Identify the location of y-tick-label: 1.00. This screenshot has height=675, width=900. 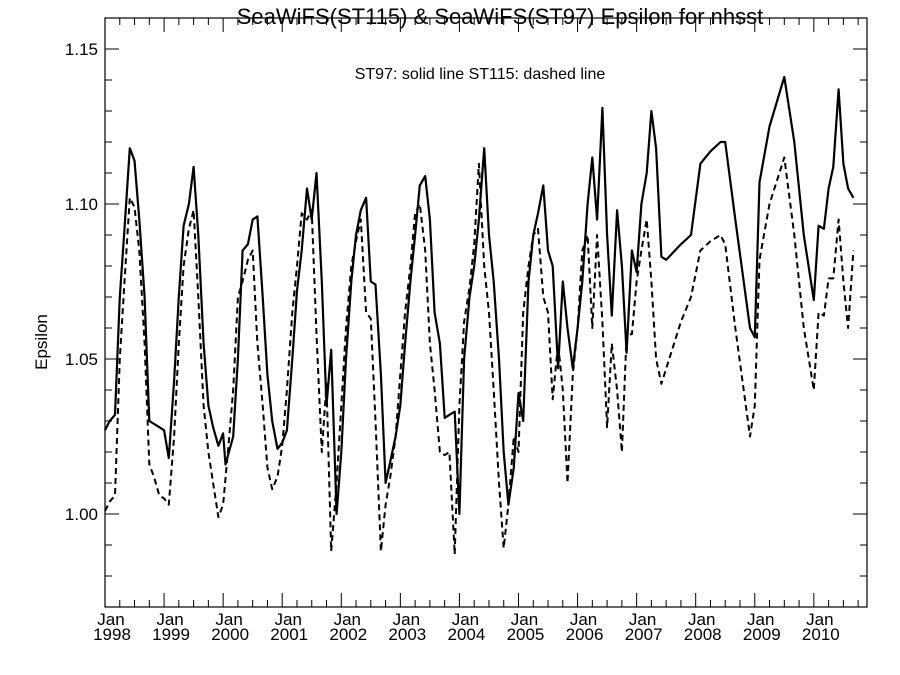
(81, 514).